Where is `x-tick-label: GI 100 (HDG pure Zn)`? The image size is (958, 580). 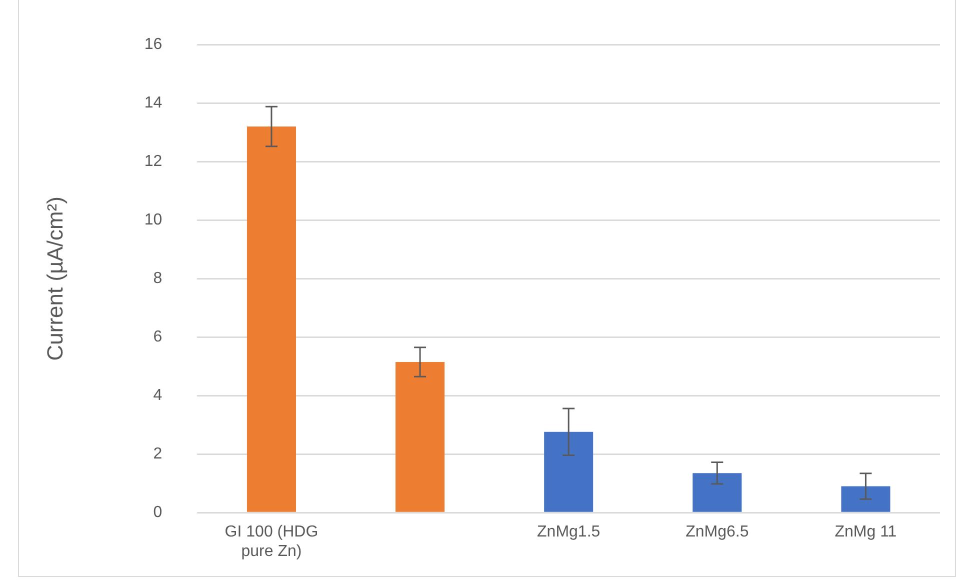
x-tick-label: GI 100 (HDG pure Zn) is located at coordinates (271, 542).